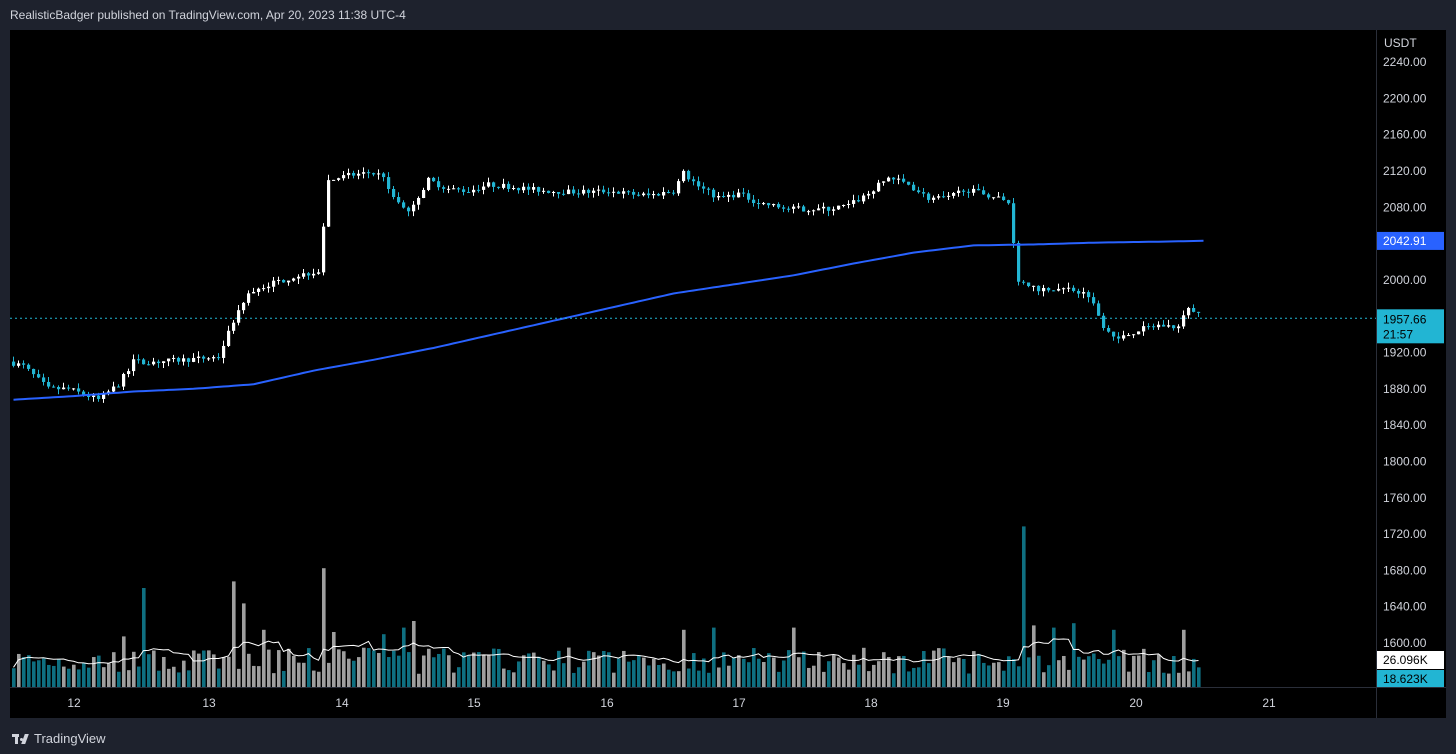 This screenshot has height=754, width=1456. Describe the element at coordinates (1410, 660) in the screenshot. I see `volume-ma-label-bg` at that location.